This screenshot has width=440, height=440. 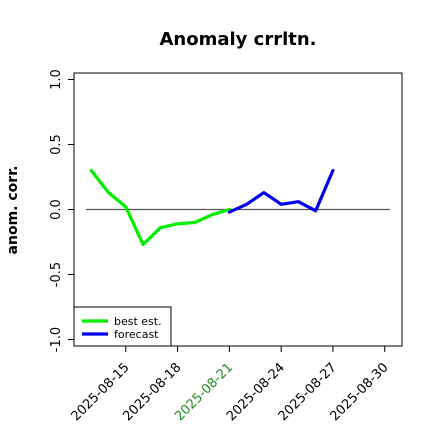 I want to click on y-tick-label: -1.0, so click(x=56, y=339).